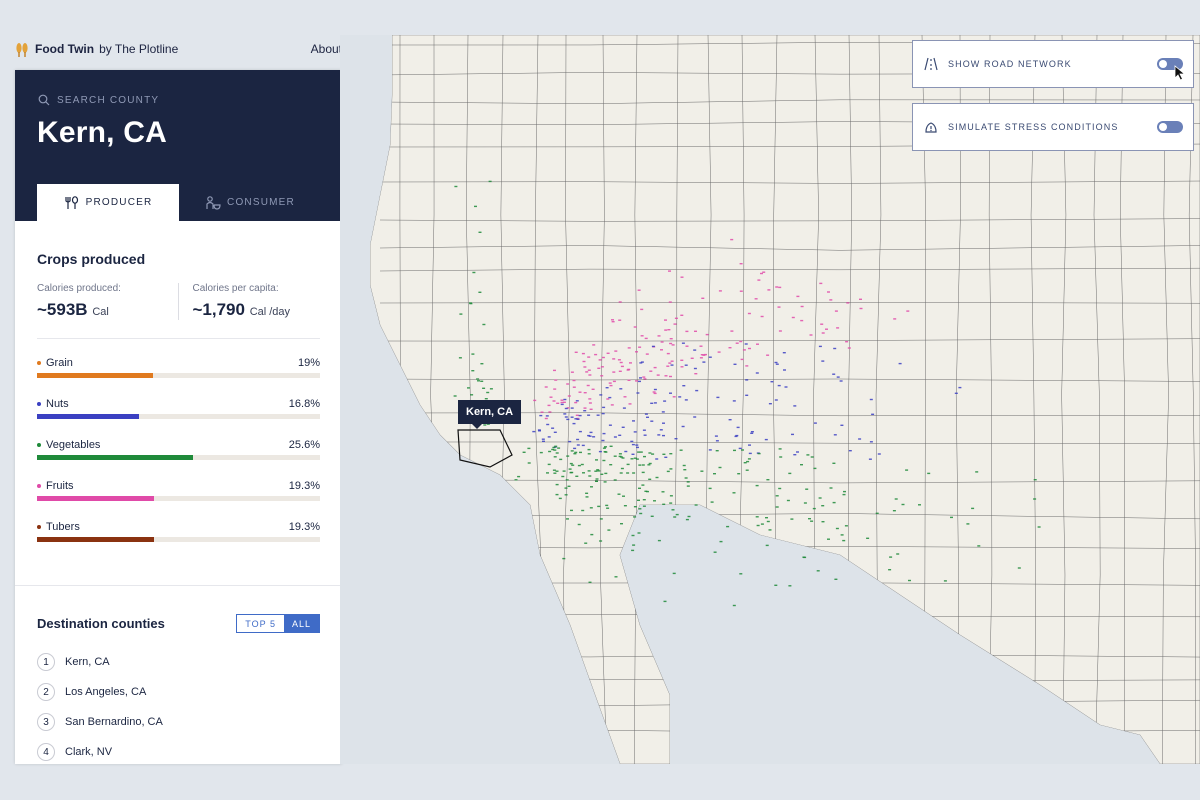 This screenshot has width=1200, height=800. Describe the element at coordinates (326, 49) in the screenshot. I see `about-link: About` at that location.